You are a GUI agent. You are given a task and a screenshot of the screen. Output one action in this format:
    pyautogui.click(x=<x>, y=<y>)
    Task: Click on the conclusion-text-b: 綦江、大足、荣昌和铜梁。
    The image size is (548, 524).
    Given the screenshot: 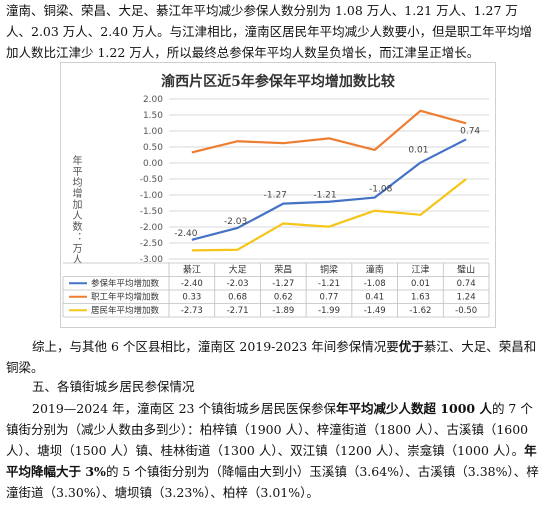 What is the action you would take?
    pyautogui.click(x=271, y=357)
    